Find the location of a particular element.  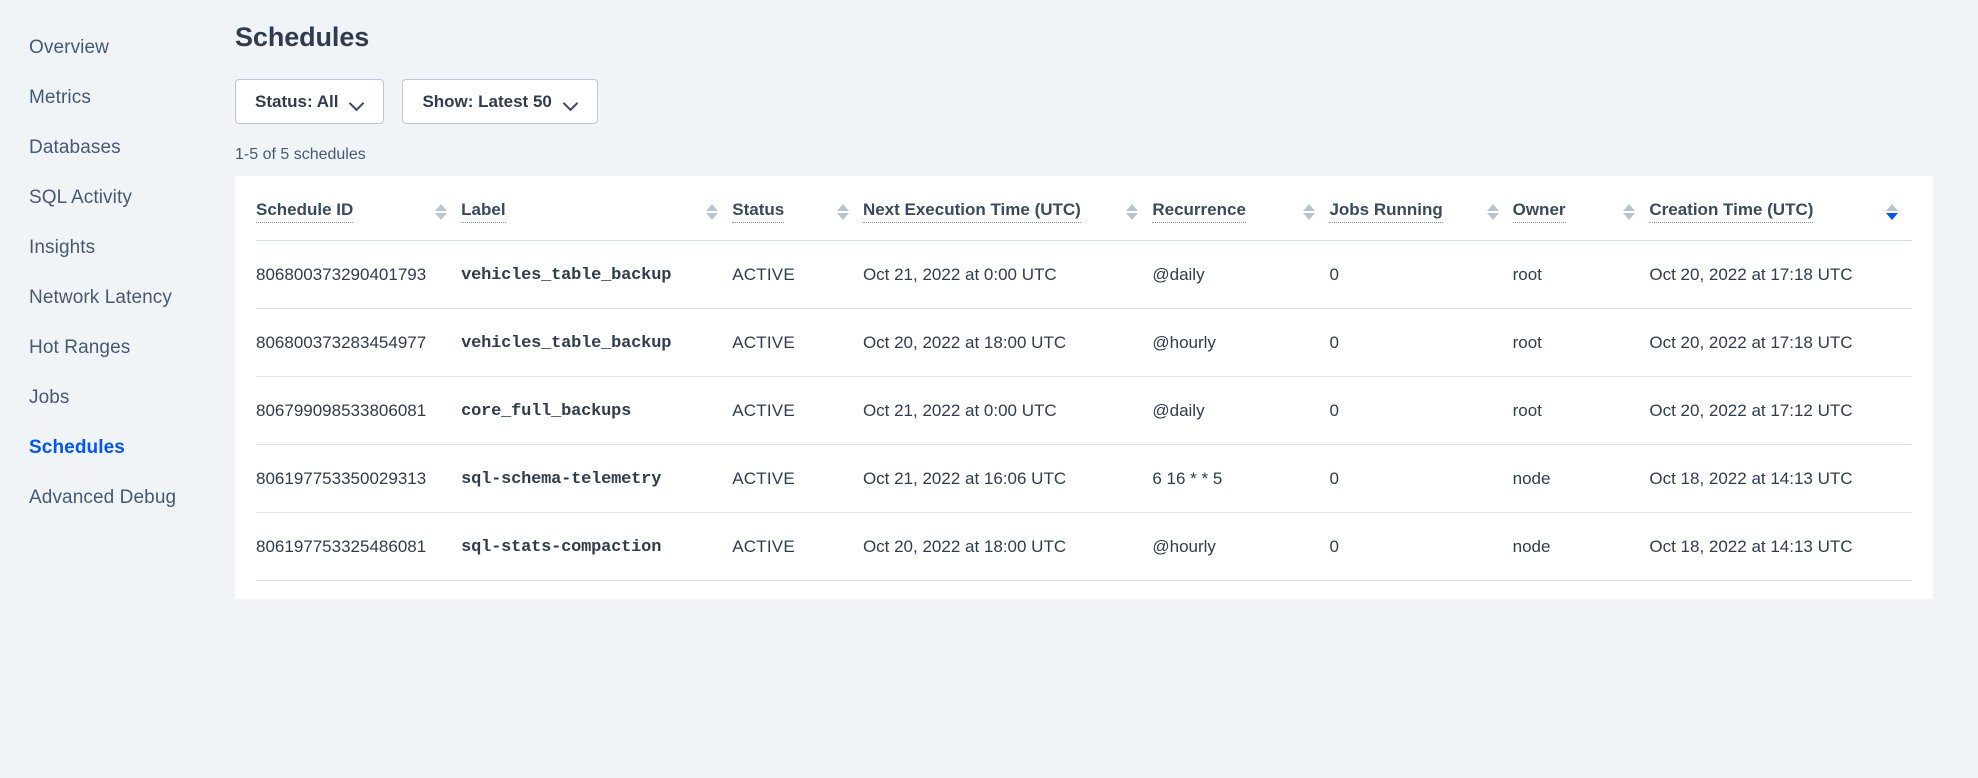

column-header-inner: Label is located at coordinates (596, 211).